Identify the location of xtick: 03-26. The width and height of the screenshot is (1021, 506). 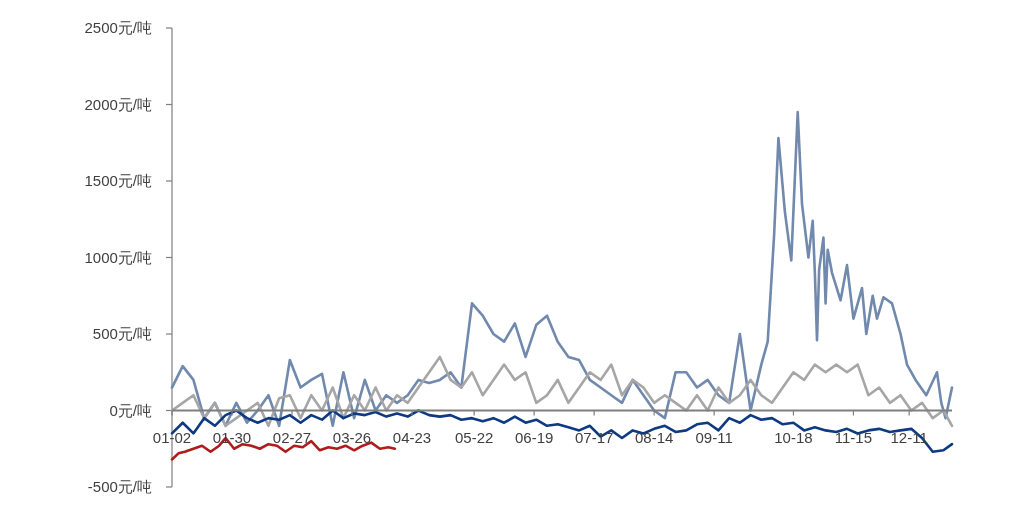
(352, 437).